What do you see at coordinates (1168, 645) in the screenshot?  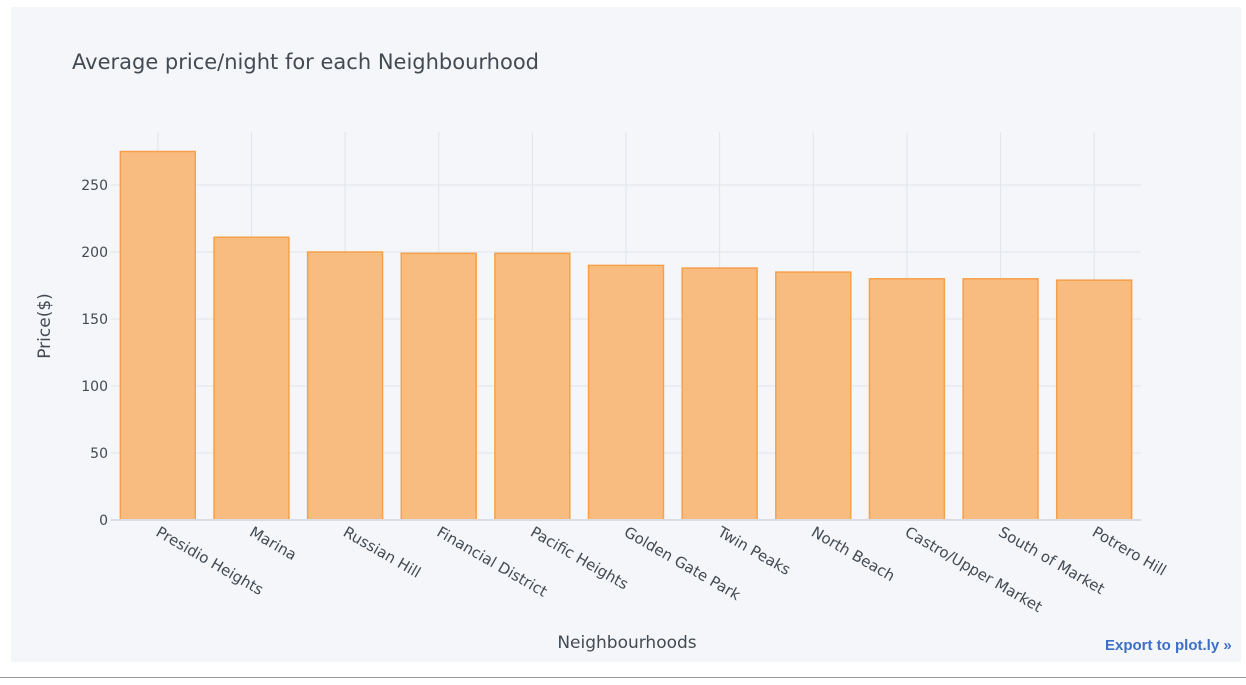 I see `export-to-plotly-link: Export to plot.ly »` at bounding box center [1168, 645].